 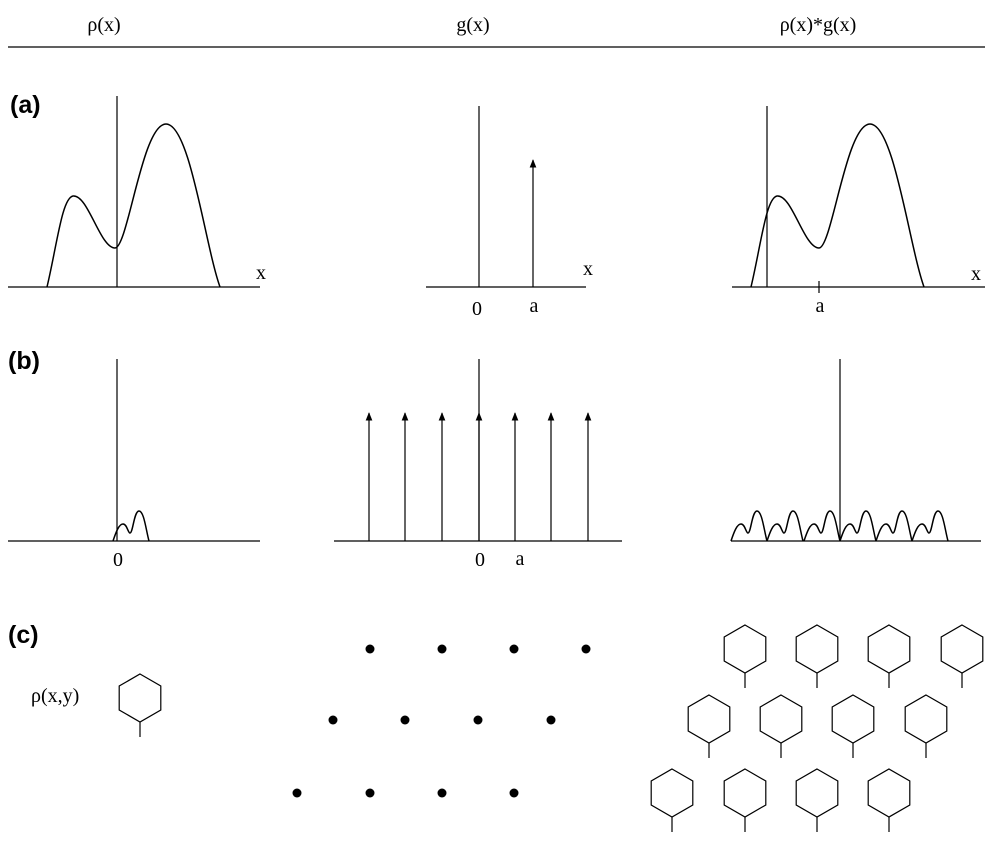 I want to click on density-bumps, so click(x=131, y=526).